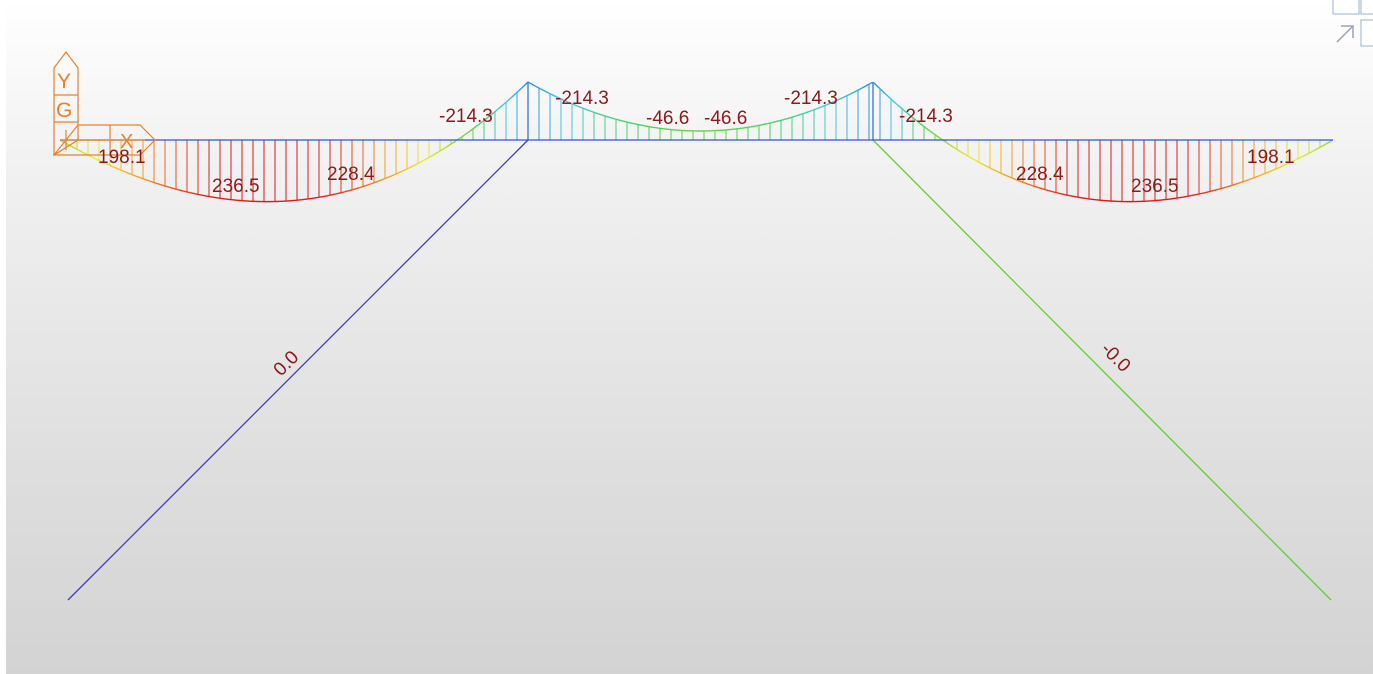 Image resolution: width=1373 pixels, height=674 pixels. I want to click on view-cube-face-front, so click(1366, 33).